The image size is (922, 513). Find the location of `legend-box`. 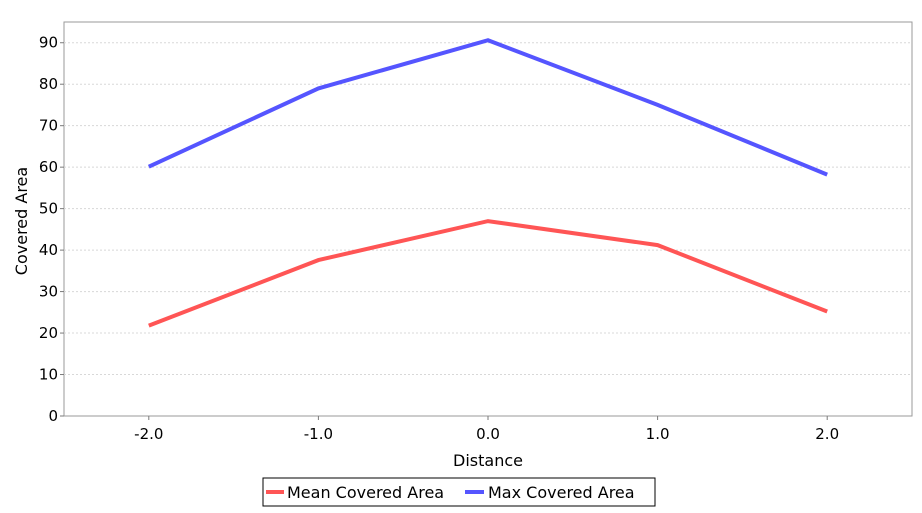

legend-box is located at coordinates (459, 492).